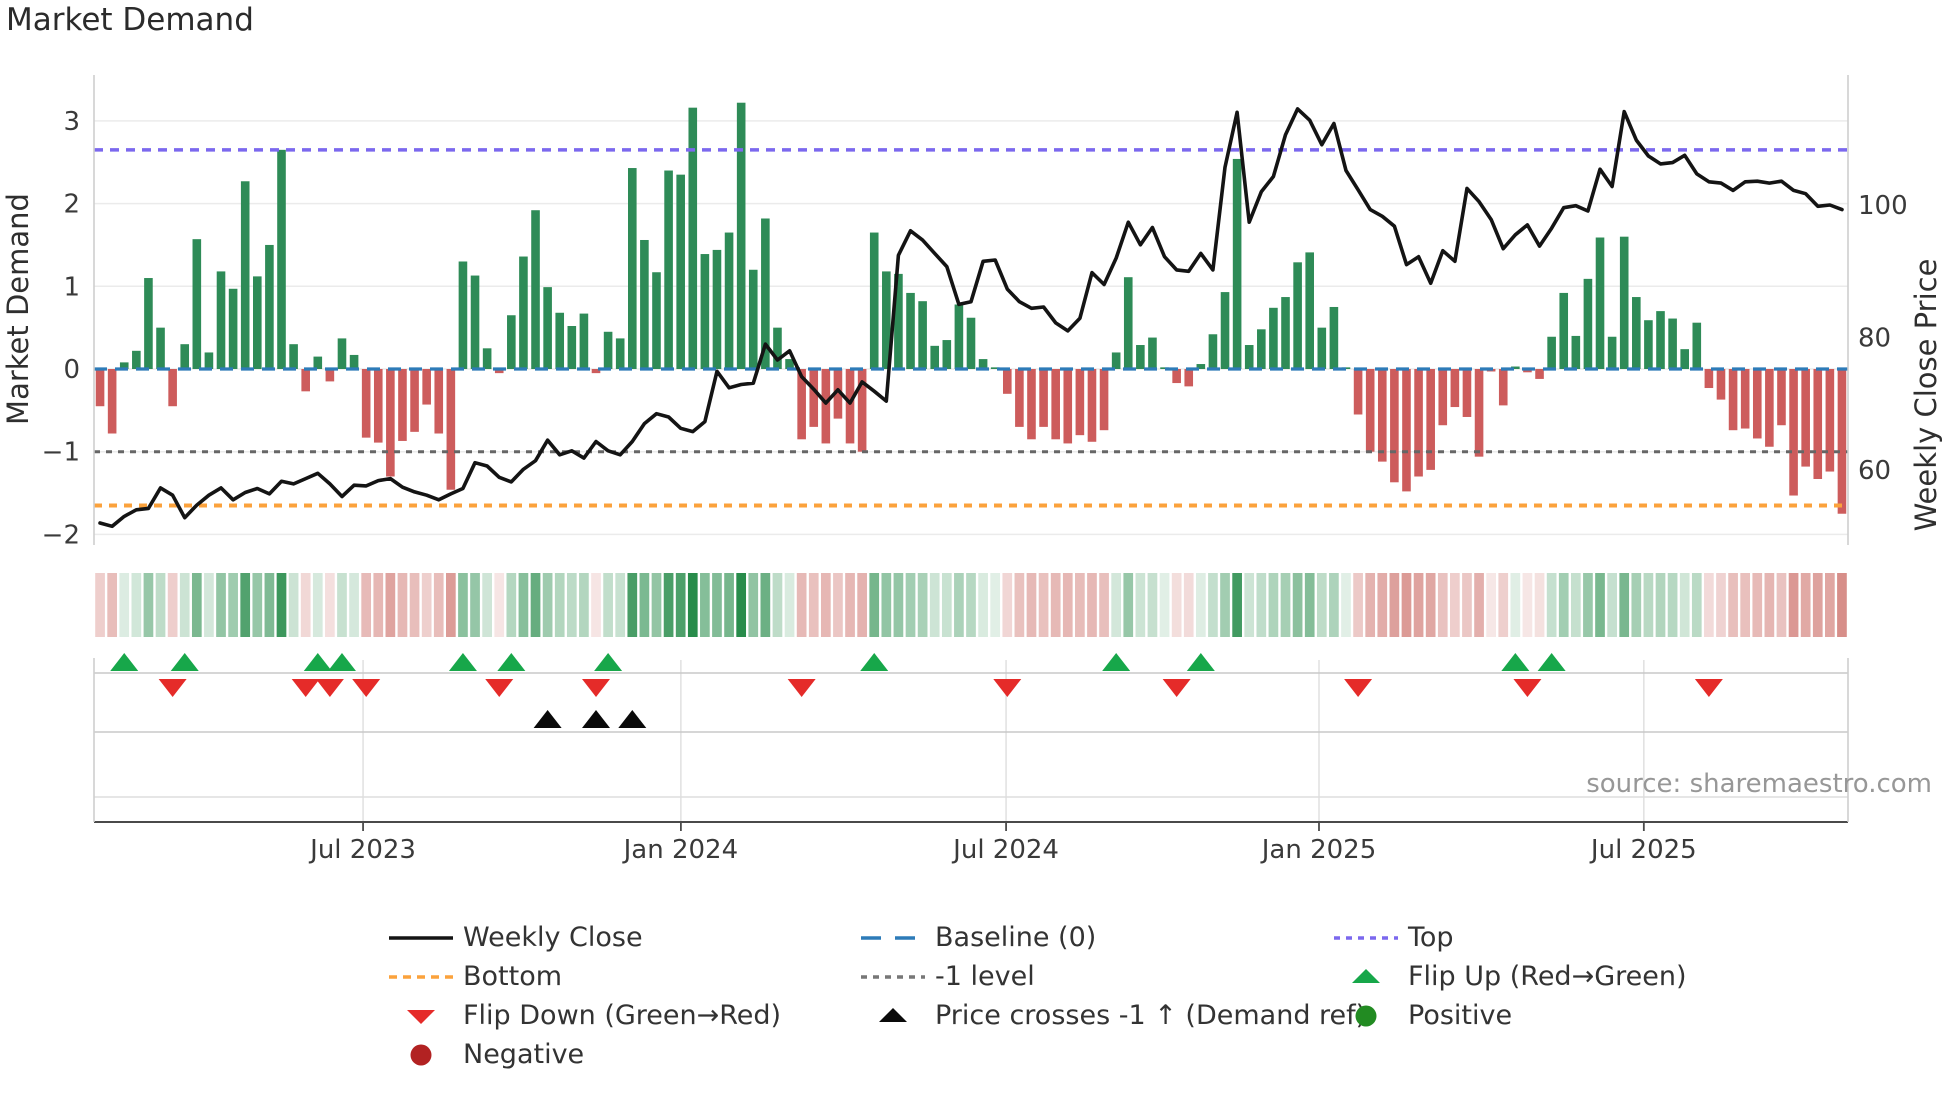  I want to click on legend-item-positive: Positive, so click(1508, 1015).